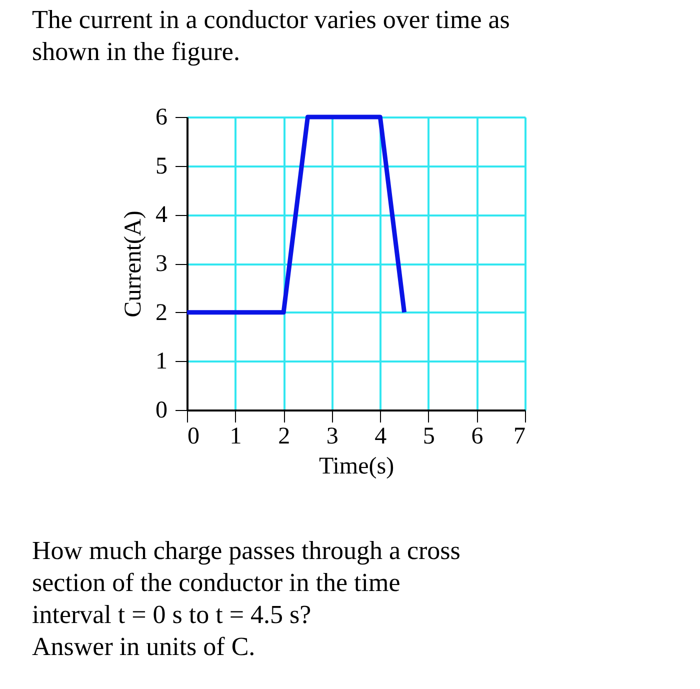  I want to click on chart-title: The current in a conductor varies over time as shown in the figure., so click(271, 35).